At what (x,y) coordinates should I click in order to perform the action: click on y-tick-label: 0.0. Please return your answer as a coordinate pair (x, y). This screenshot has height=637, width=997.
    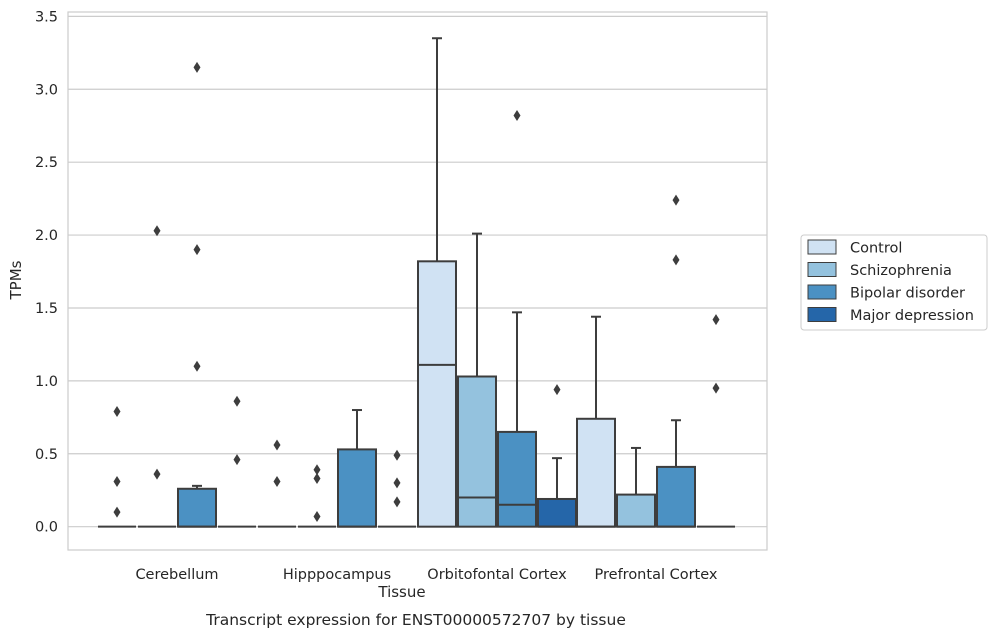
    Looking at the image, I should click on (46, 528).